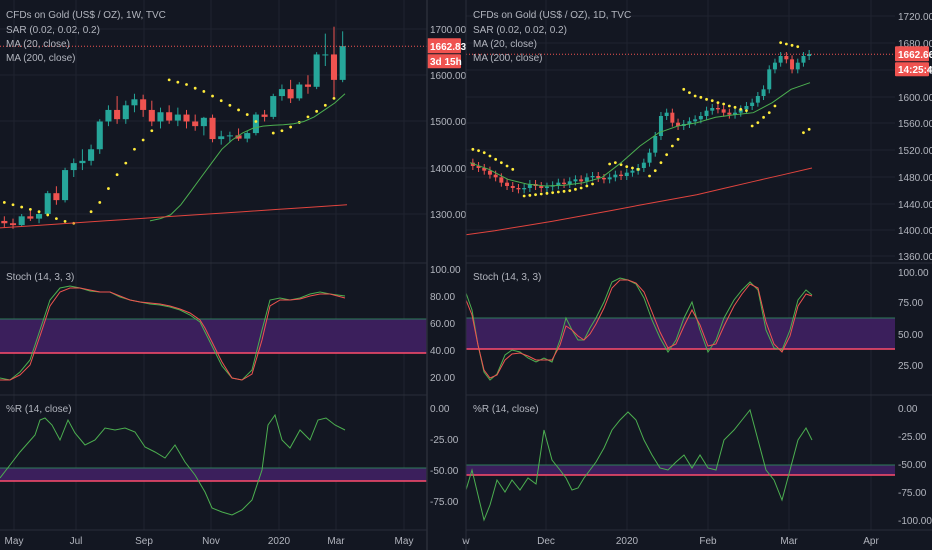 This screenshot has height=550, width=932. Describe the element at coordinates (507, 277) in the screenshot. I see `daily-stoch-title: Stoch (14, 3, 3)` at that location.